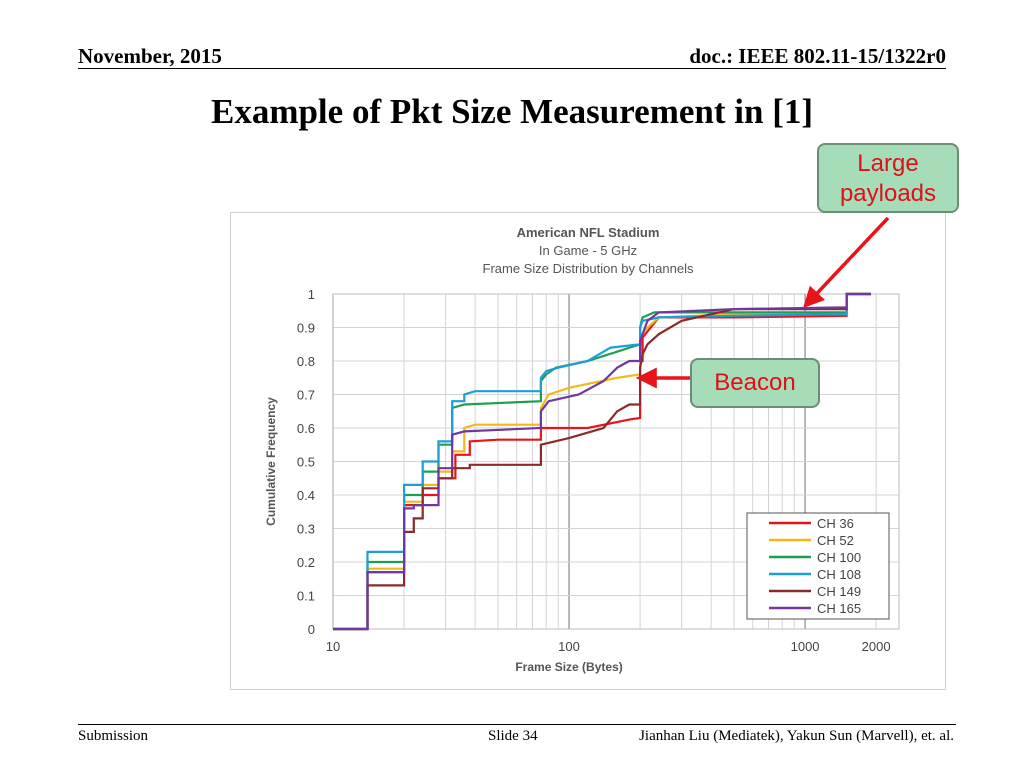 The height and width of the screenshot is (768, 1024). Describe the element at coordinates (306, 428) in the screenshot. I see `y-tick-label: 0.6` at that location.